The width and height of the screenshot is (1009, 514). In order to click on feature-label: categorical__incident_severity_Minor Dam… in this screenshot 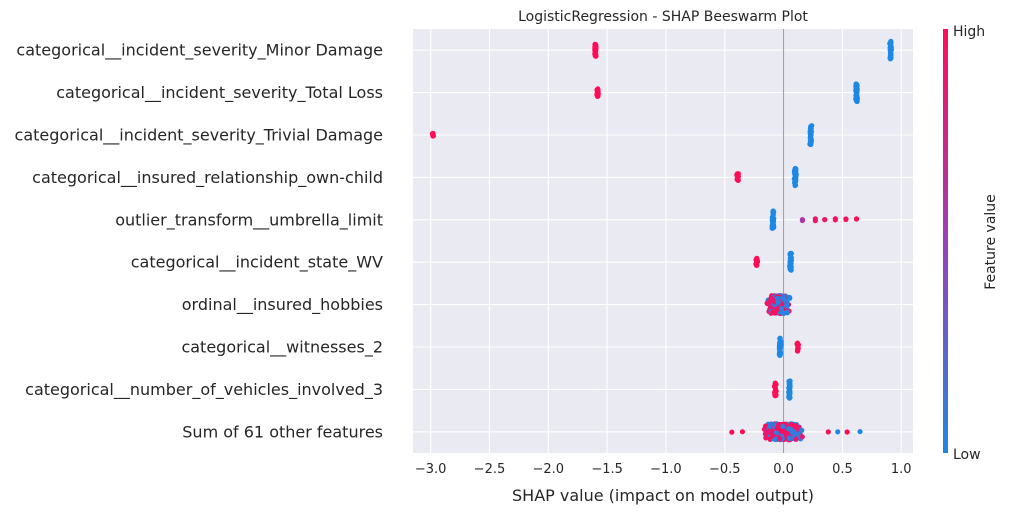, I will do `click(199, 51)`.